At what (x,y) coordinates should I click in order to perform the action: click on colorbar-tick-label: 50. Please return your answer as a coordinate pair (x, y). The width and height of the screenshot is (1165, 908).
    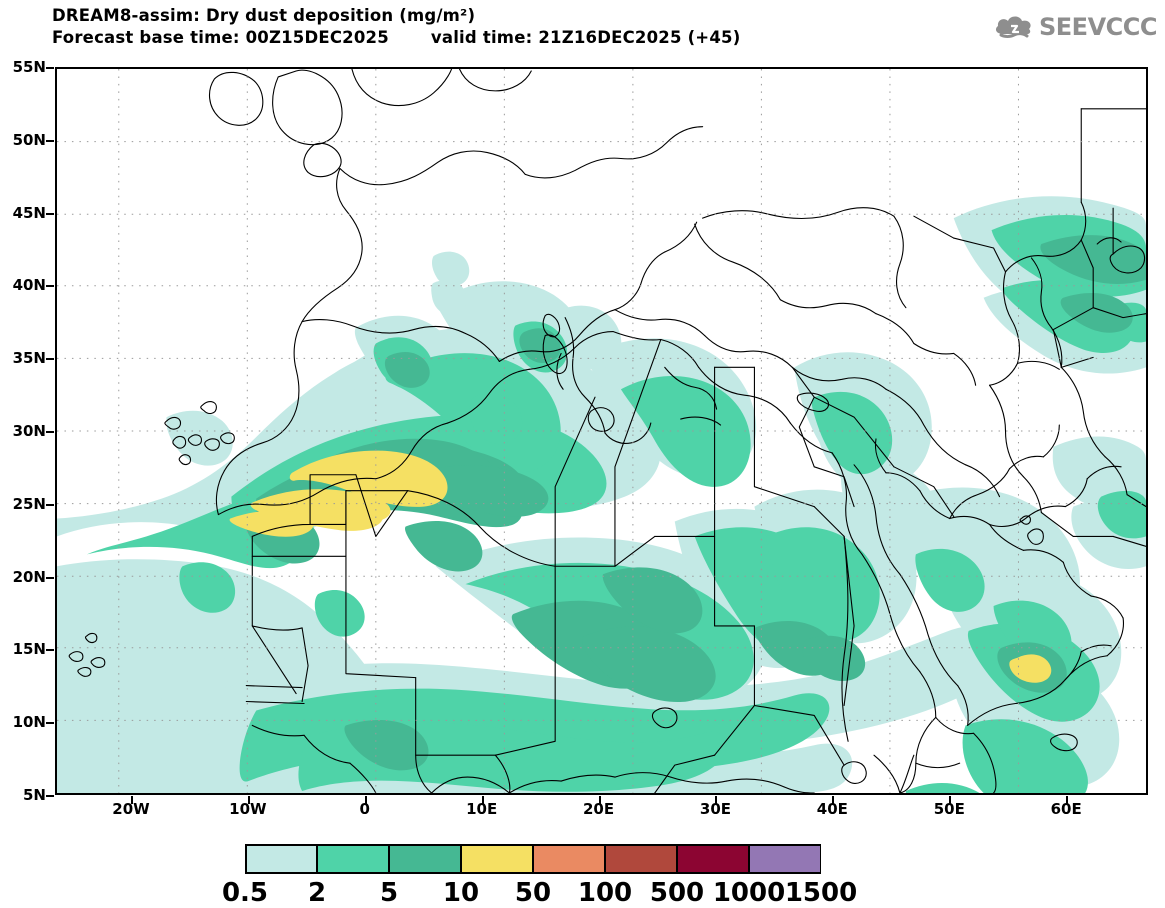
    Looking at the image, I should click on (533, 893).